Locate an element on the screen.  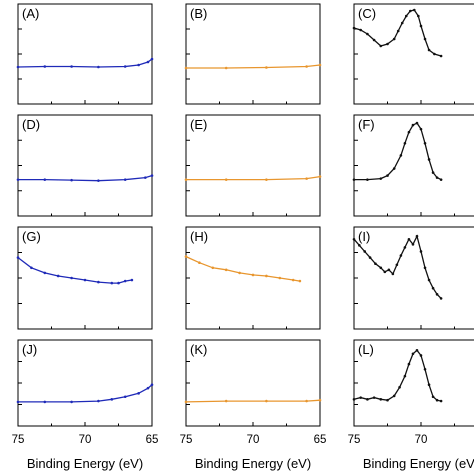
panel-label: (A) is located at coordinates (30, 13).